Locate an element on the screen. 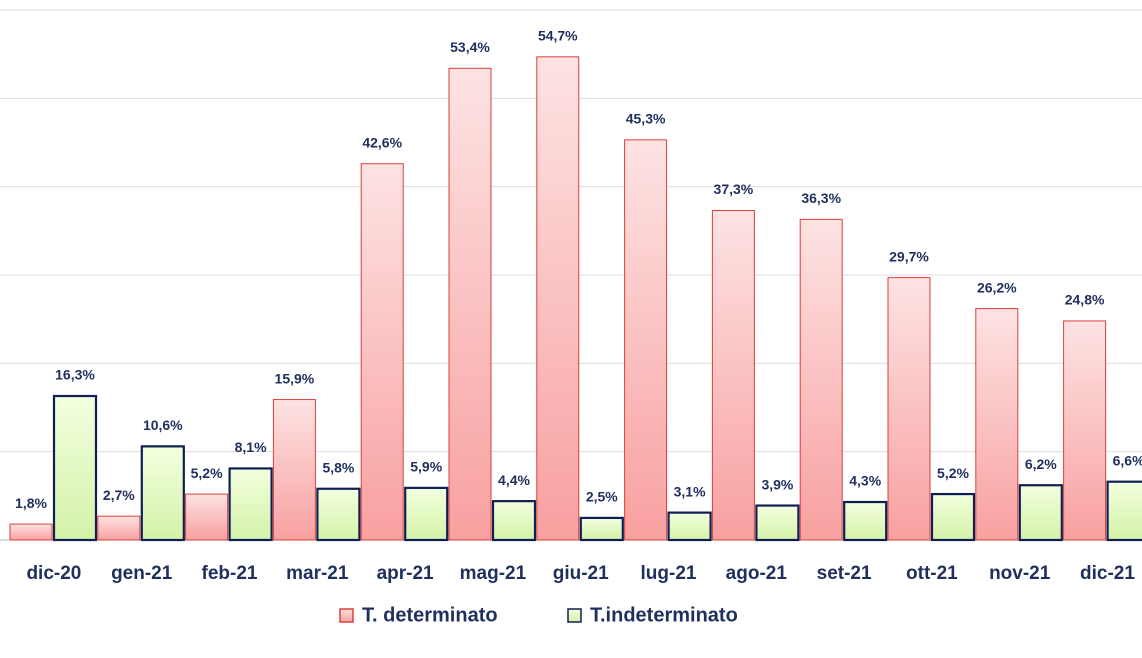 Image resolution: width=1142 pixels, height=658 pixels. data-label: 3,1% is located at coordinates (690, 491).